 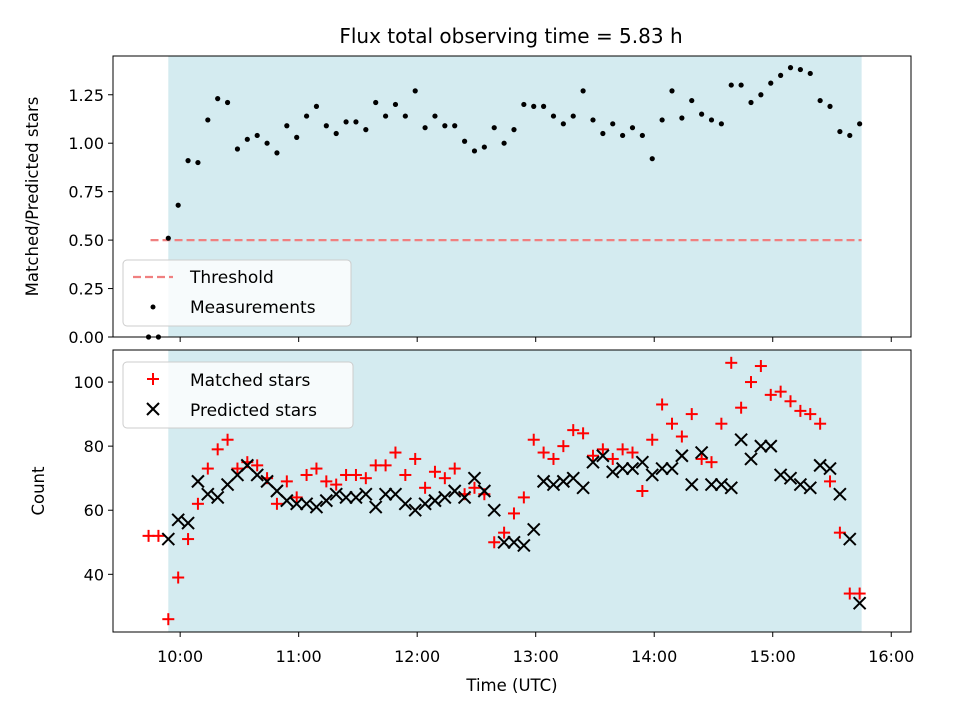 What do you see at coordinates (86, 337) in the screenshot?
I see `top-y-tick-label: 0.00` at bounding box center [86, 337].